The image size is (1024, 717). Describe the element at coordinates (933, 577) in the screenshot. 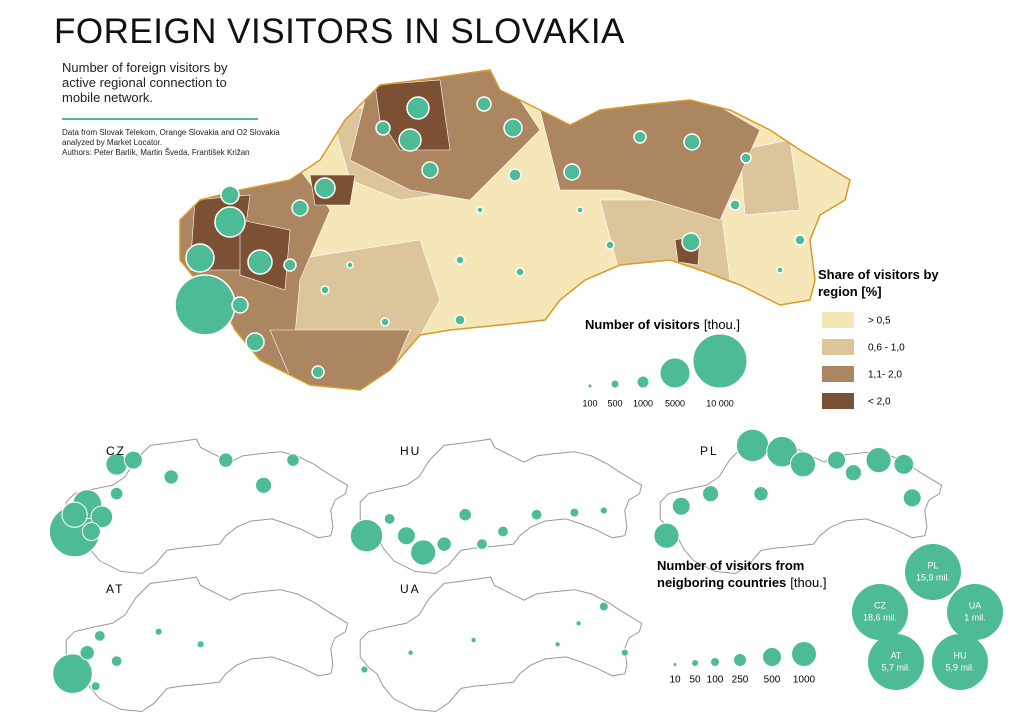

I see `country-total-label: 15,9 mil.` at that location.